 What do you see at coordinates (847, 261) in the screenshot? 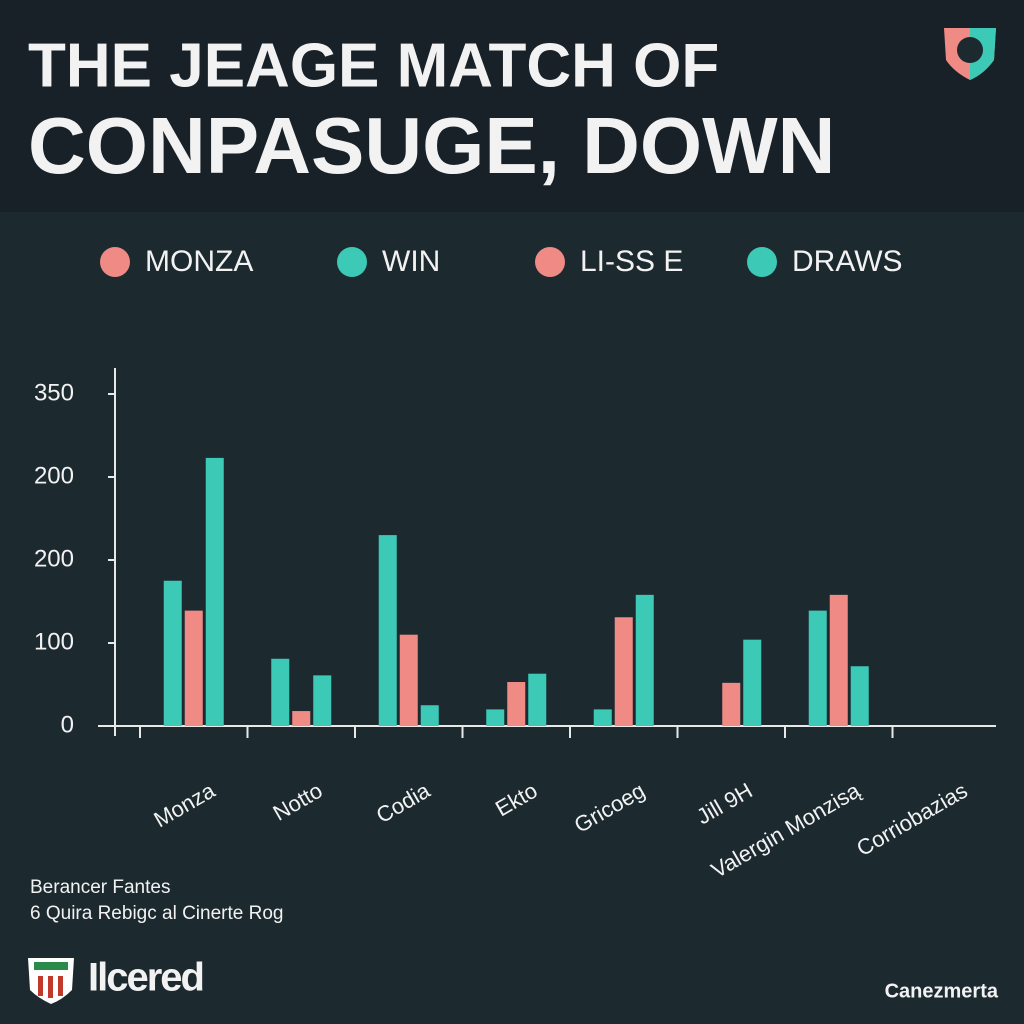
I see `legend-label: DRAWS` at bounding box center [847, 261].